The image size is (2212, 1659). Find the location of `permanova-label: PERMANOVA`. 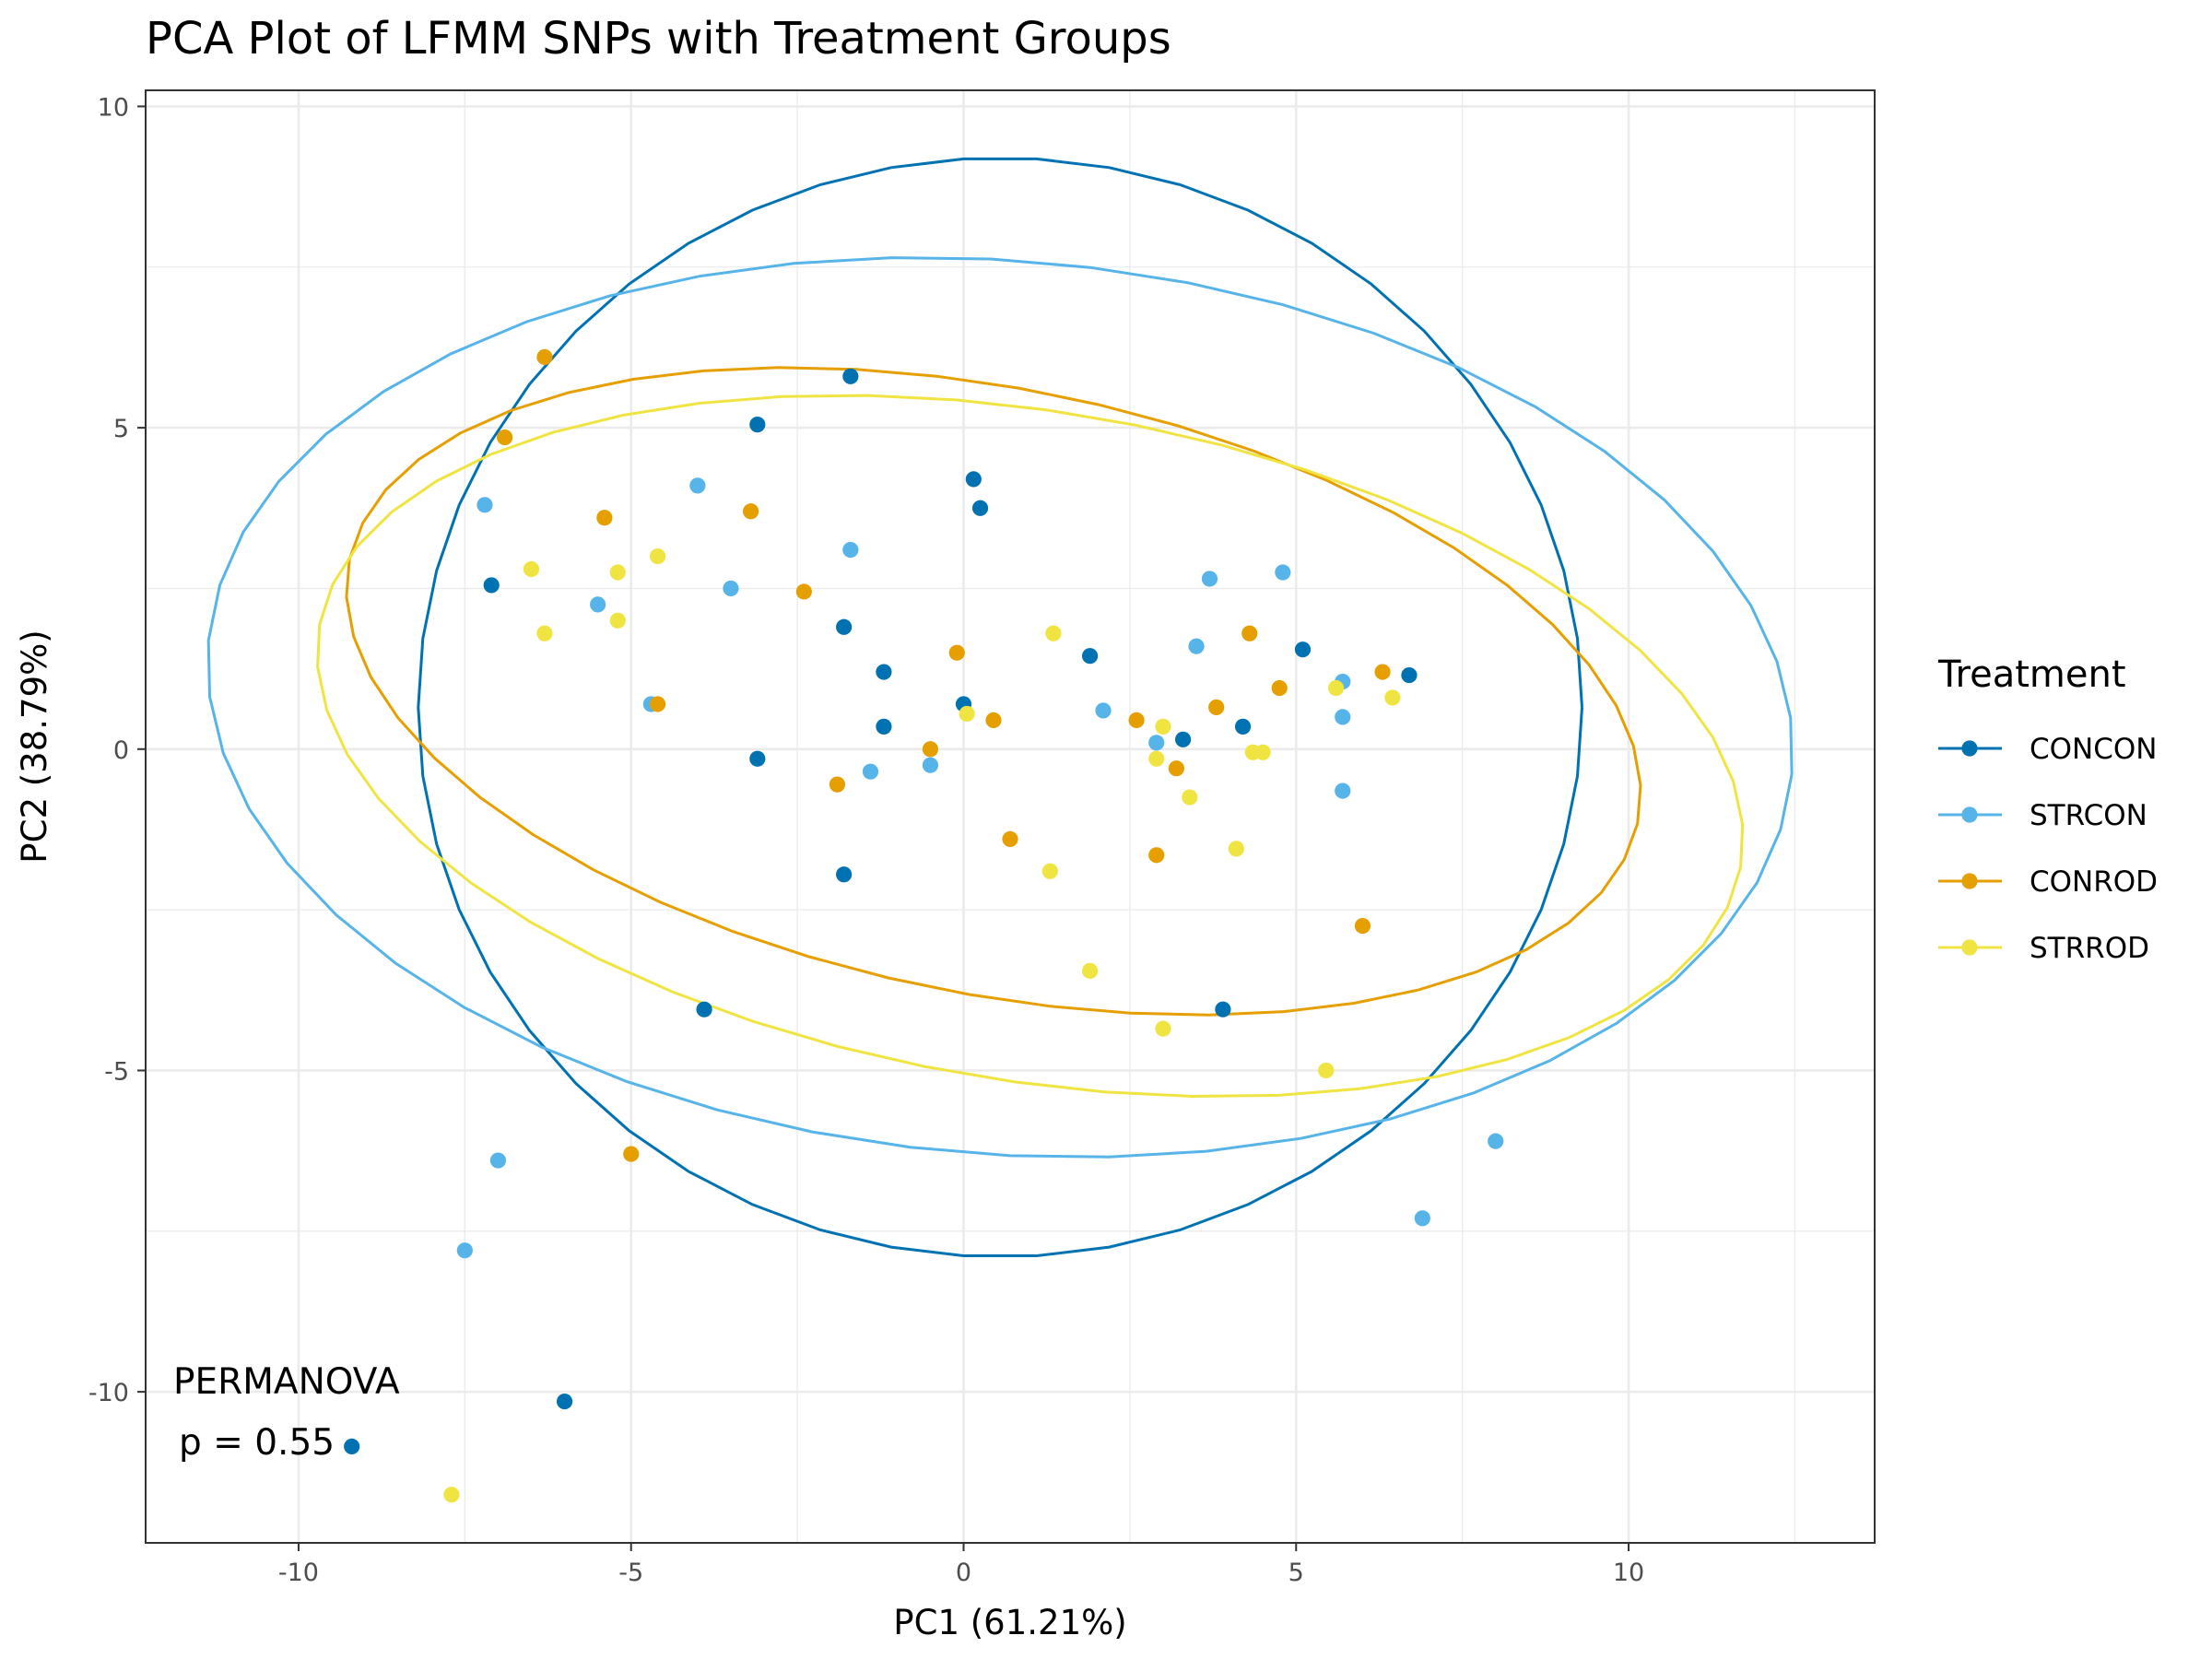

permanova-label: PERMANOVA is located at coordinates (286, 1382).